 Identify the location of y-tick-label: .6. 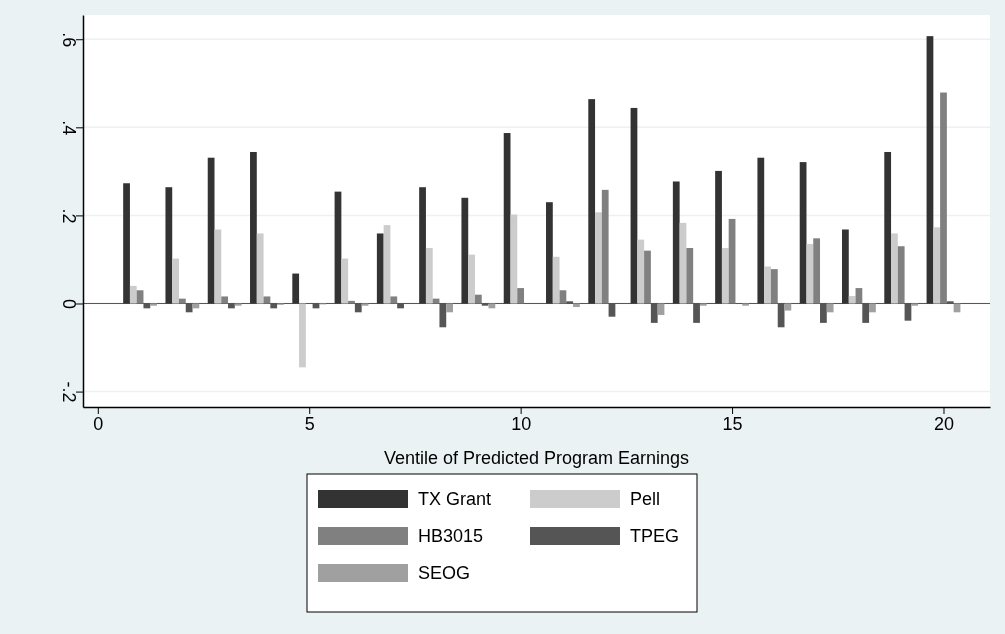
(69, 40).